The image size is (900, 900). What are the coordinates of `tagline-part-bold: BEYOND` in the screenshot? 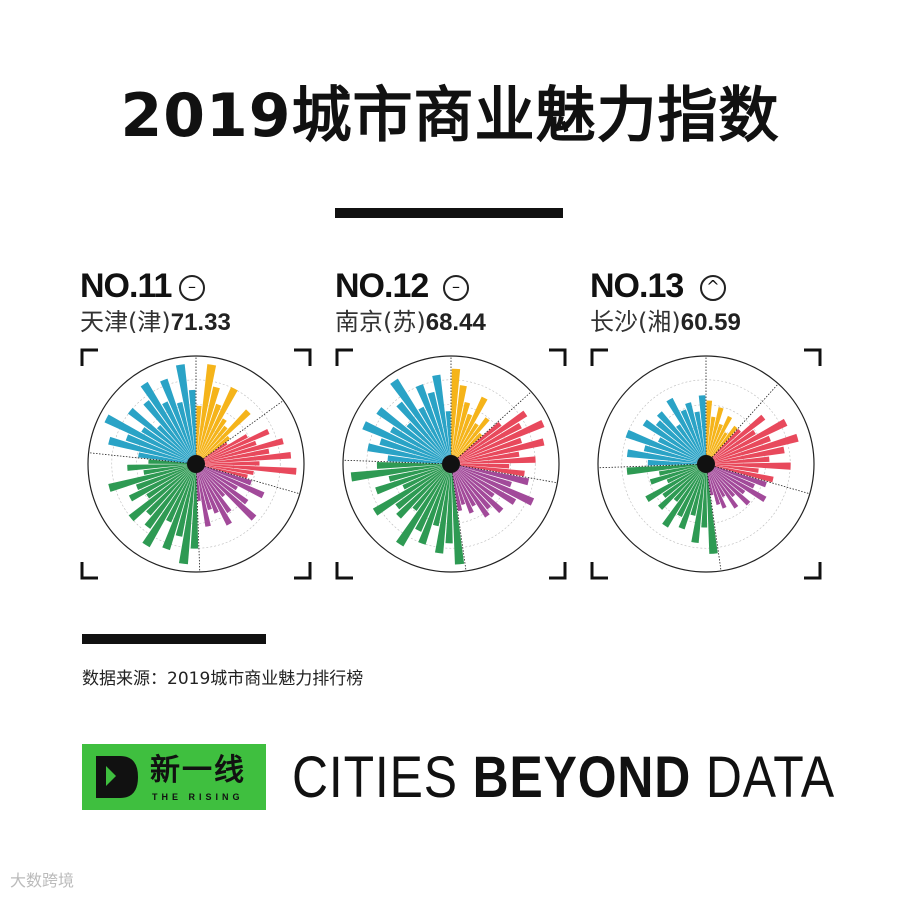 It's located at (582, 777).